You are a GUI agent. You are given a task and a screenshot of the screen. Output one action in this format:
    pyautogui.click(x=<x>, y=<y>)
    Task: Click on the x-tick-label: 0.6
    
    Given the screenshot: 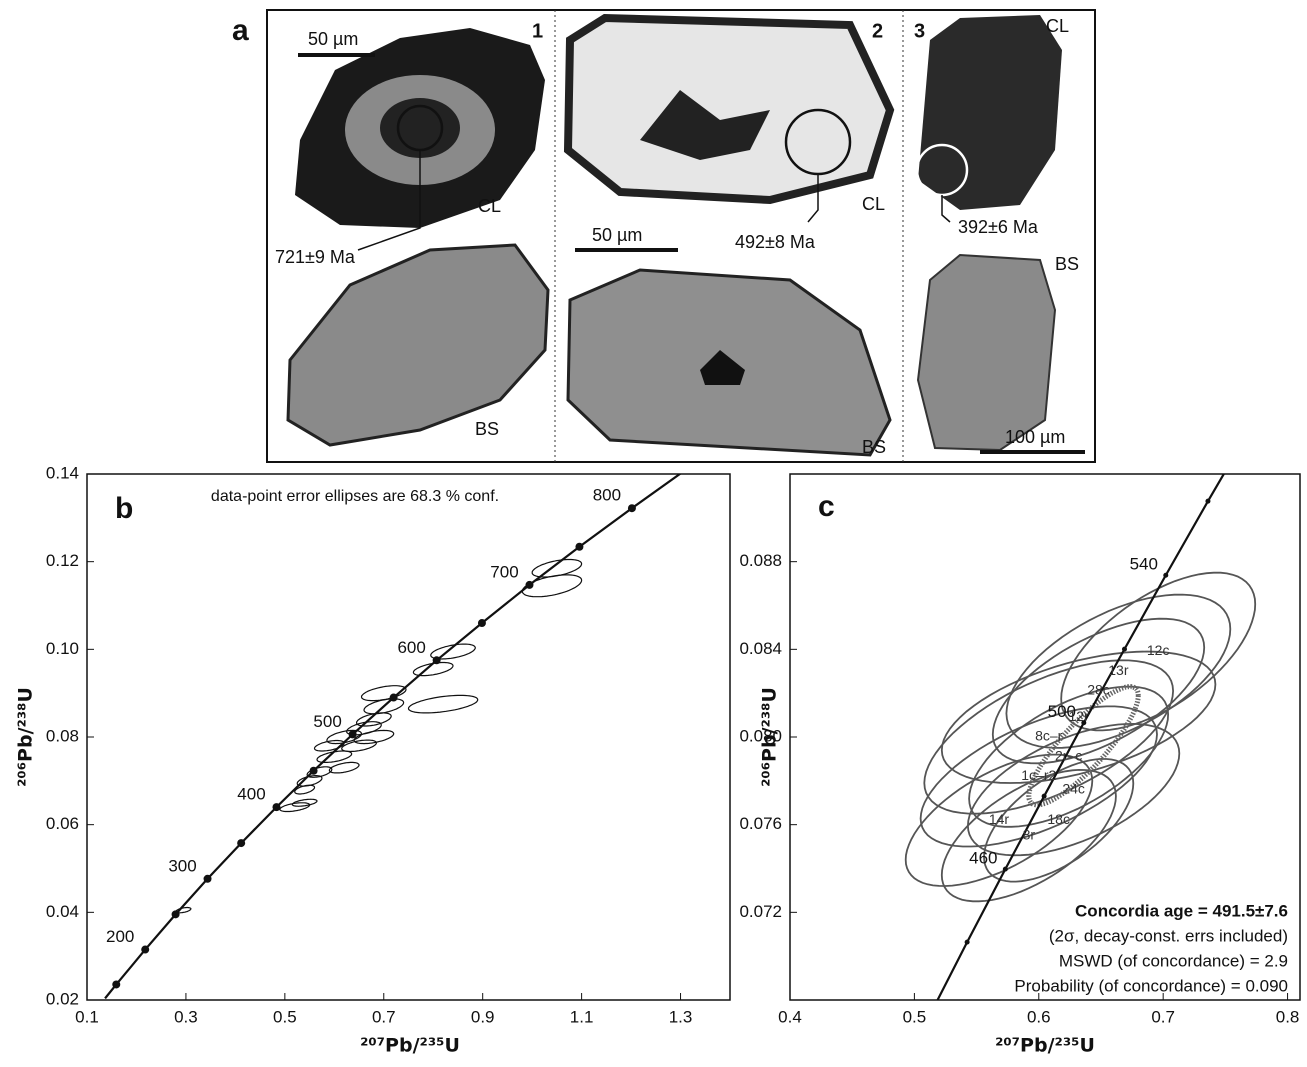 What is the action you would take?
    pyautogui.click(x=1039, y=1016)
    